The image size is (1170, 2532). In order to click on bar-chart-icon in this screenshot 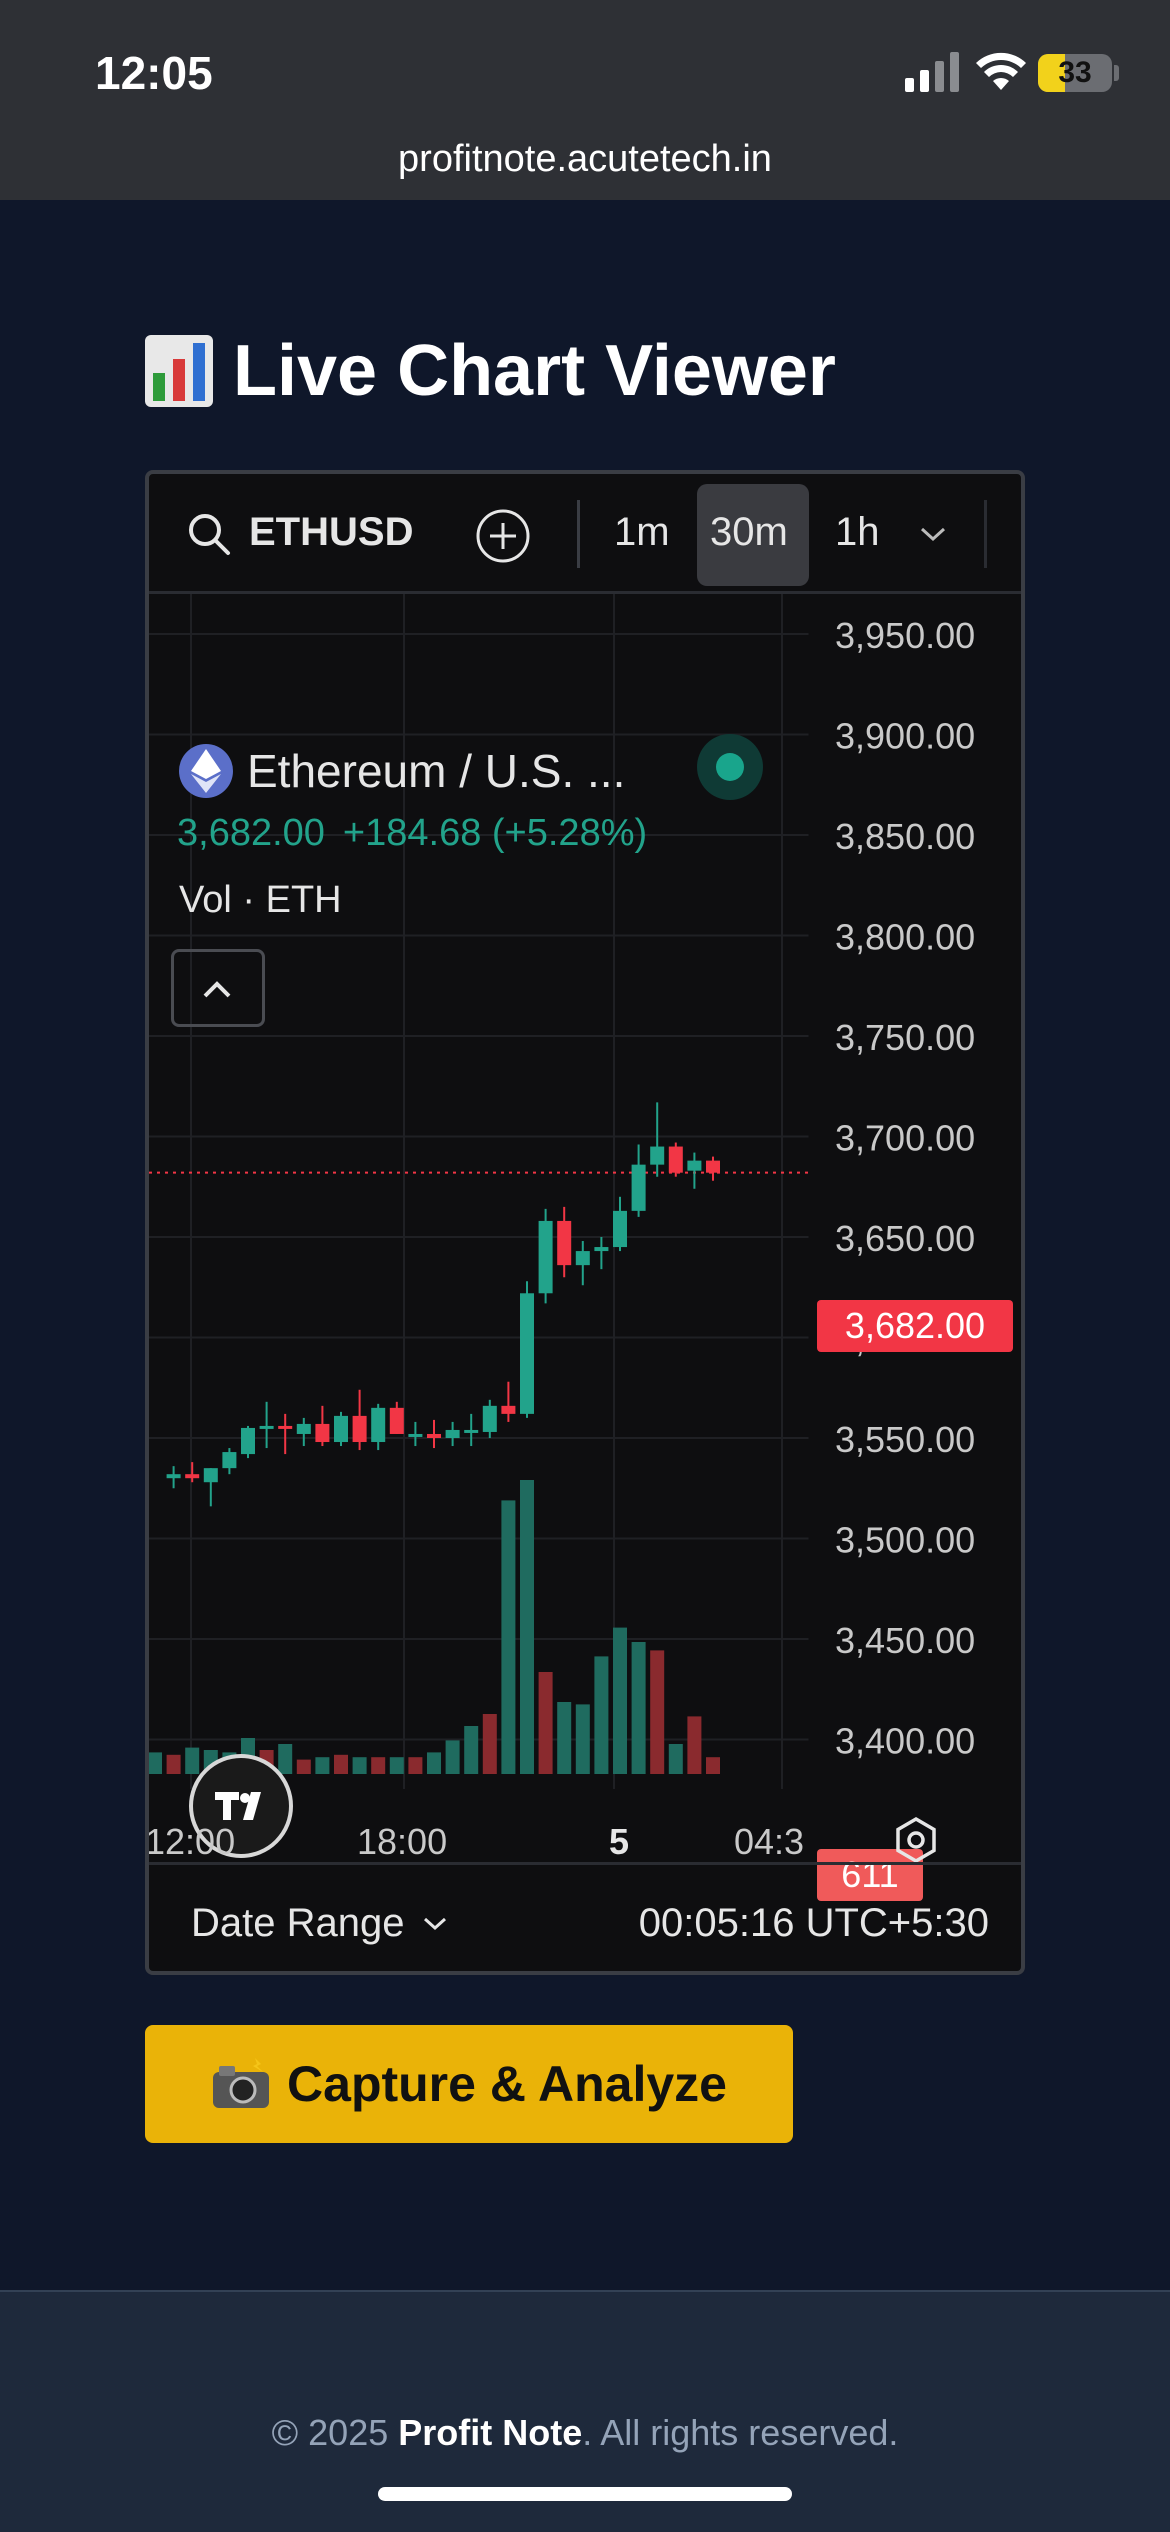, I will do `click(179, 371)`.